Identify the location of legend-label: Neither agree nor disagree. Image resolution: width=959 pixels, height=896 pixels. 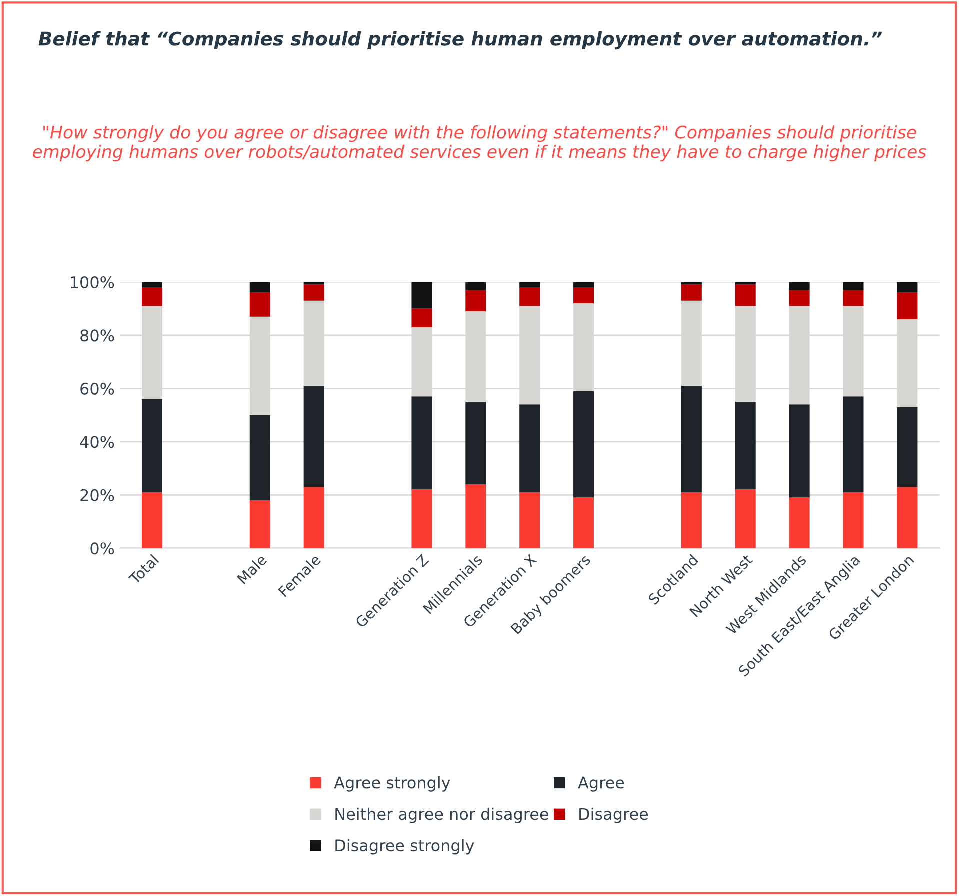
(442, 816).